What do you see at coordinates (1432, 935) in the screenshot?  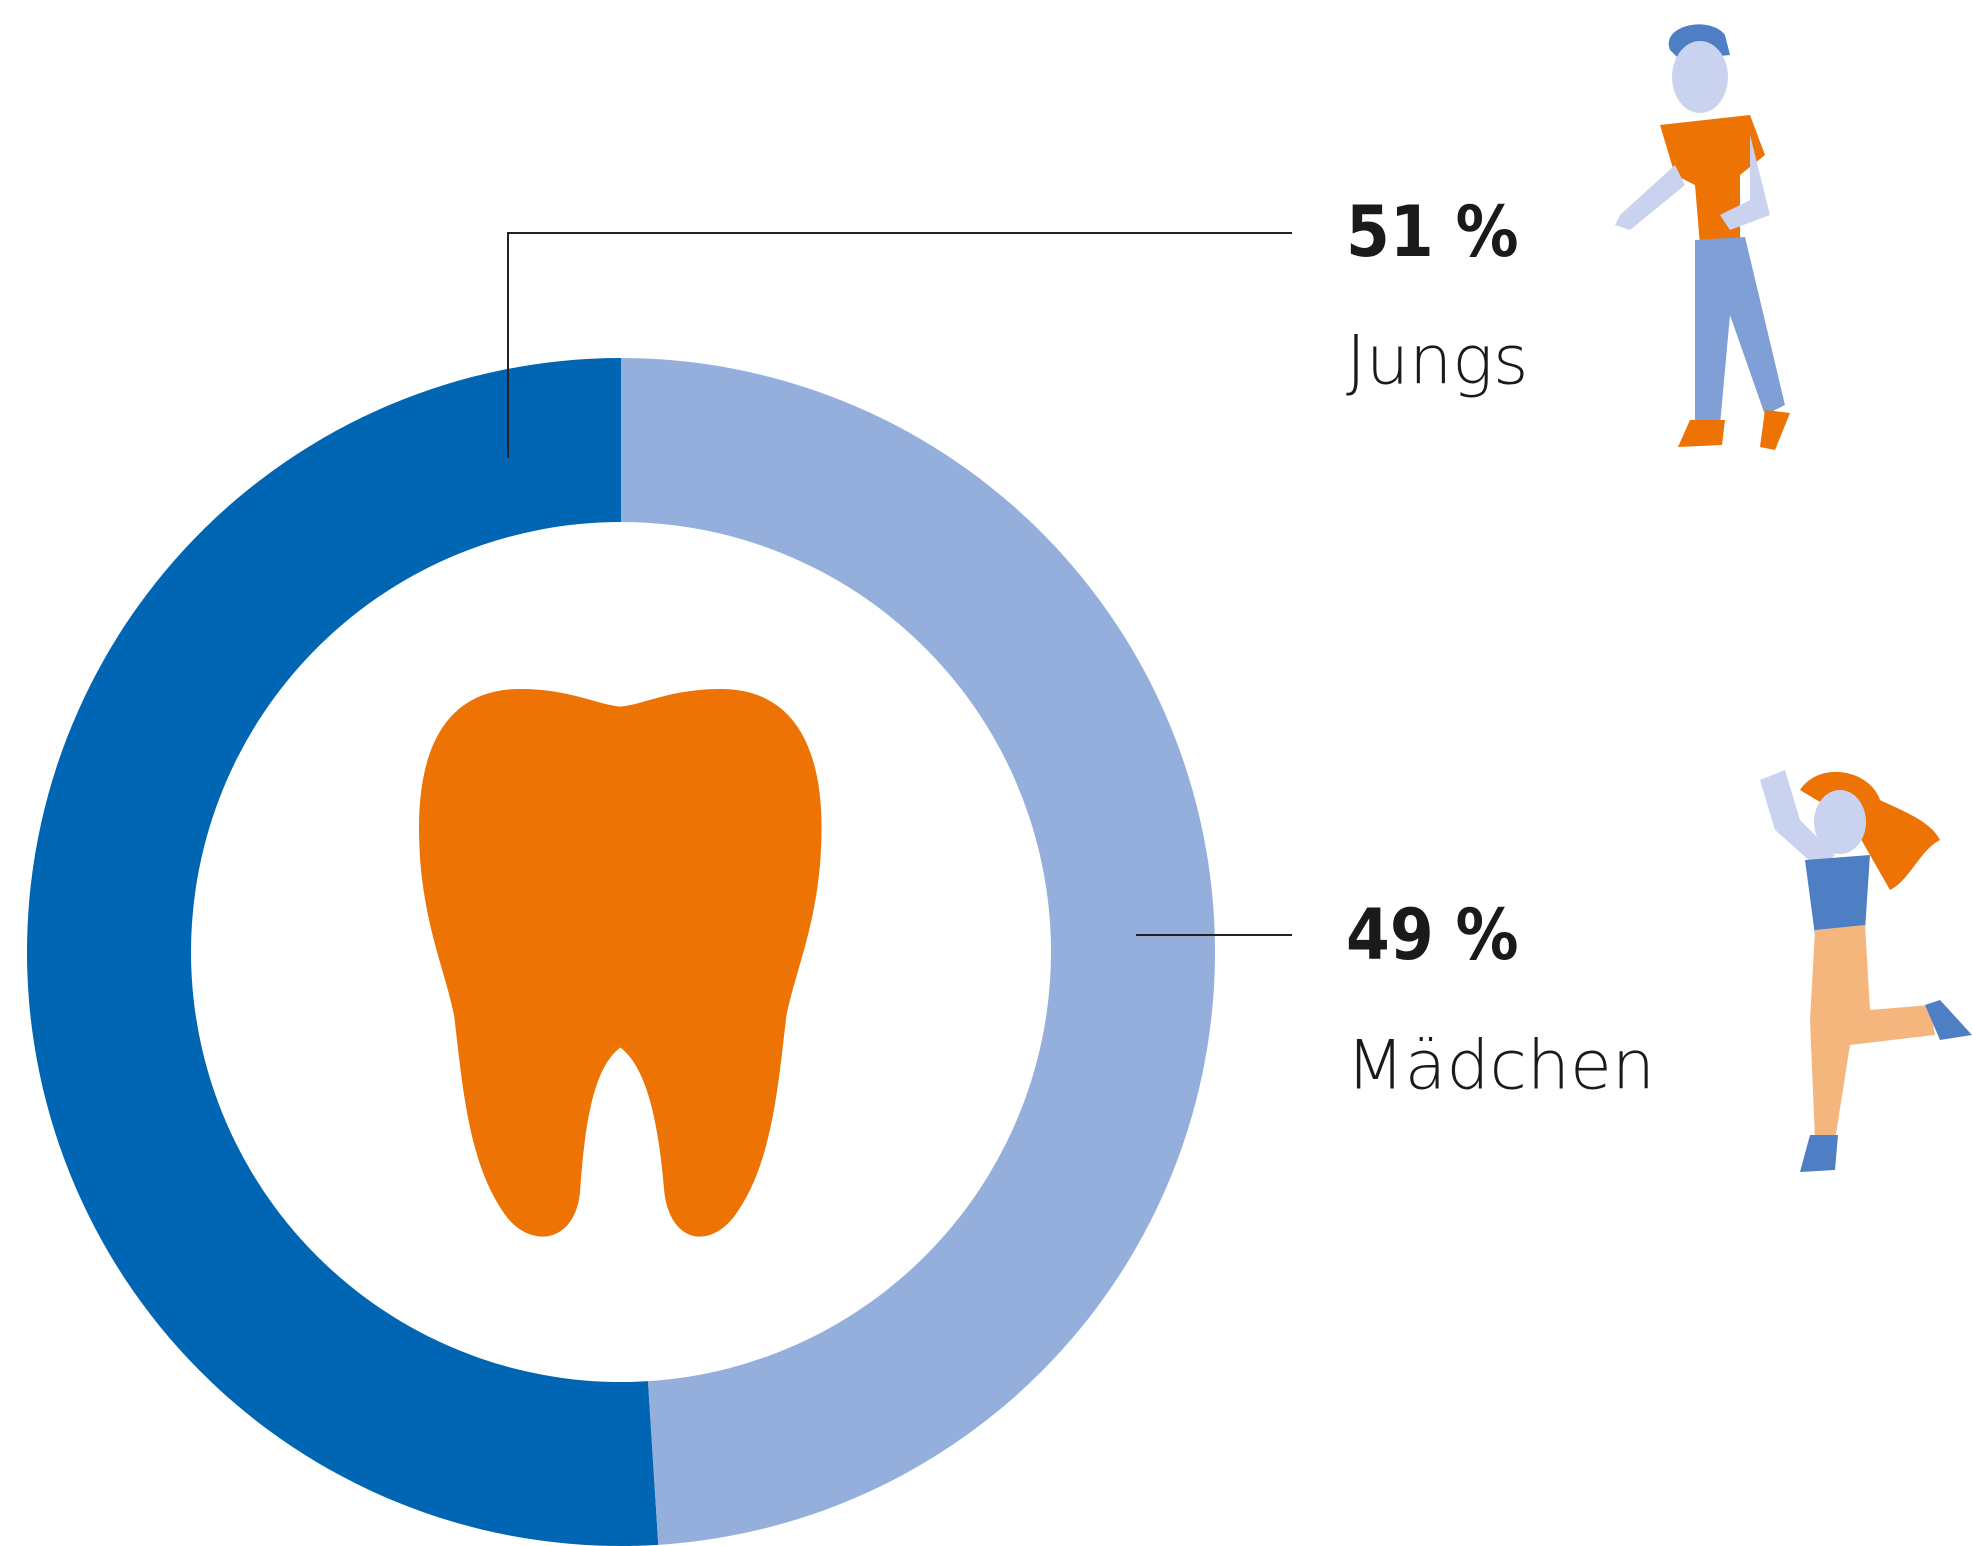 I see `value-label: 49 %` at bounding box center [1432, 935].